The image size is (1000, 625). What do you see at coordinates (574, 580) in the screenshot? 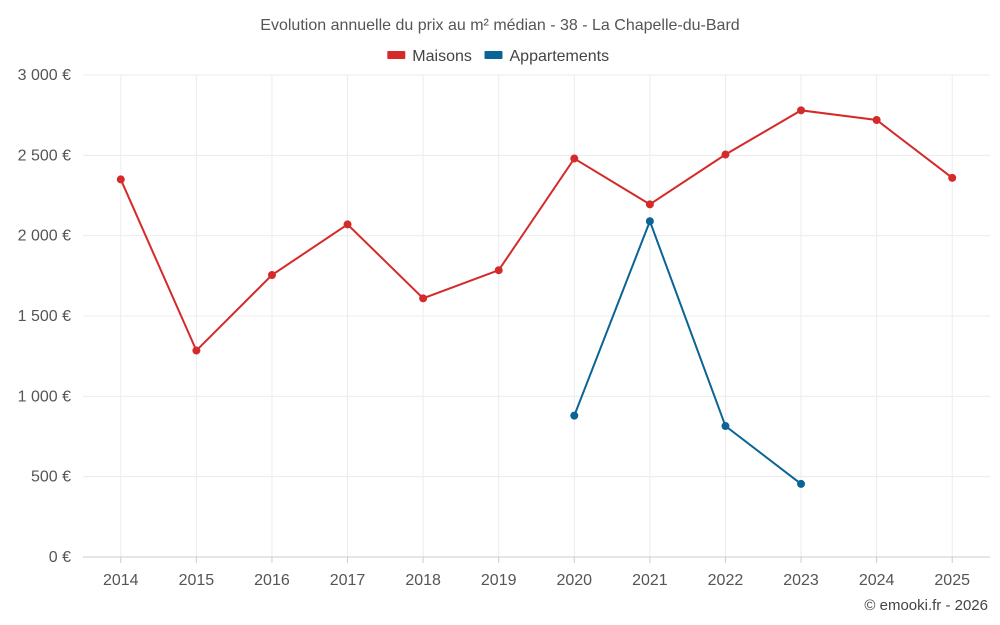
I see `x-tick-label: 2020` at bounding box center [574, 580].